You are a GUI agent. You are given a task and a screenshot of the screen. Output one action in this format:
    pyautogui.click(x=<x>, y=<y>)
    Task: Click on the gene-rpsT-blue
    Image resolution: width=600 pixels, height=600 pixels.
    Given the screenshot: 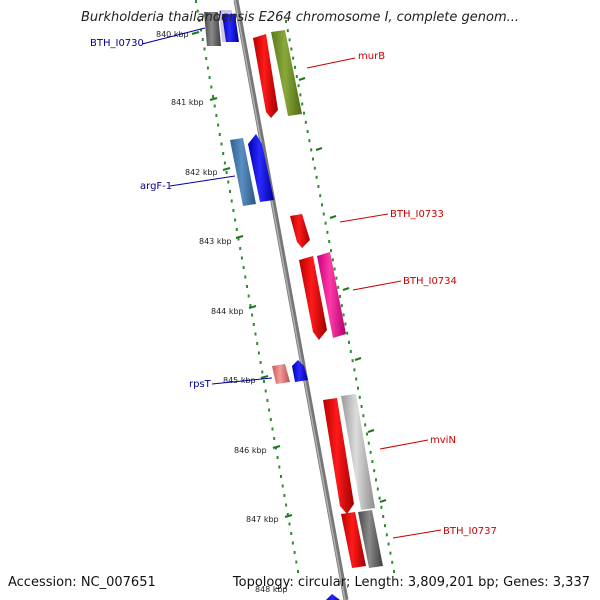 What is the action you would take?
    pyautogui.click(x=300, y=371)
    